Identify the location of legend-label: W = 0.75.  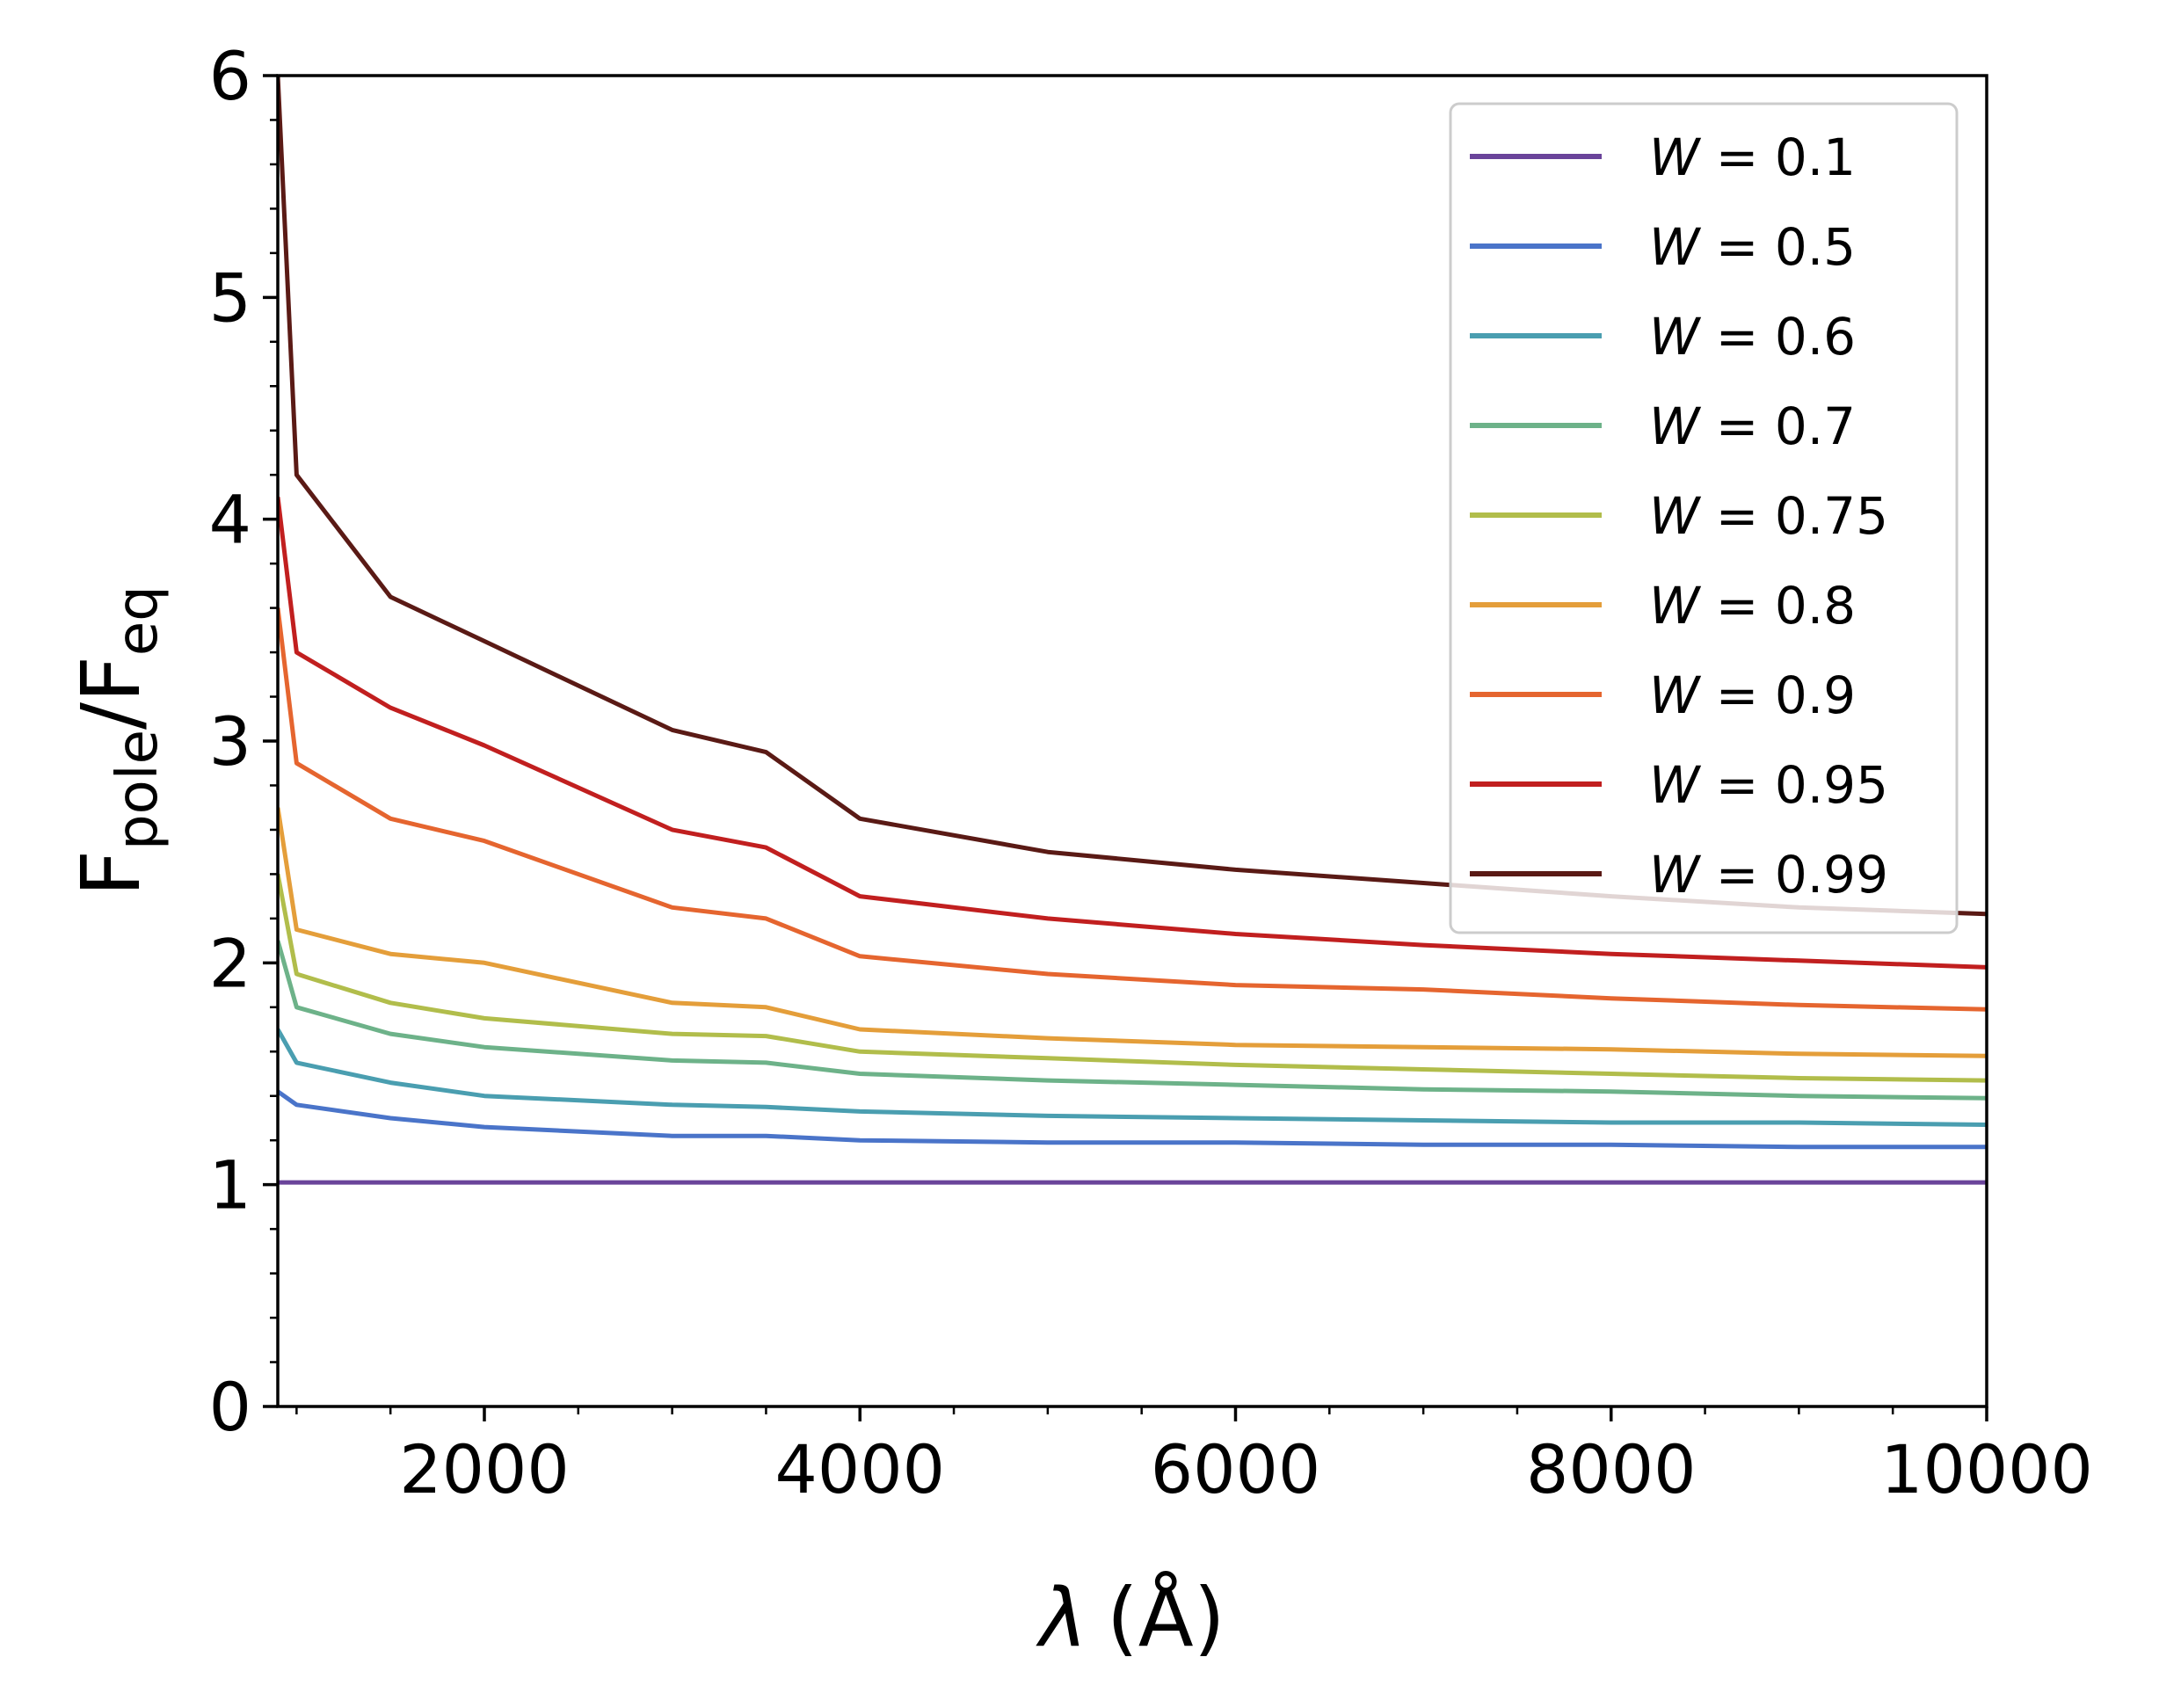
(1769, 516).